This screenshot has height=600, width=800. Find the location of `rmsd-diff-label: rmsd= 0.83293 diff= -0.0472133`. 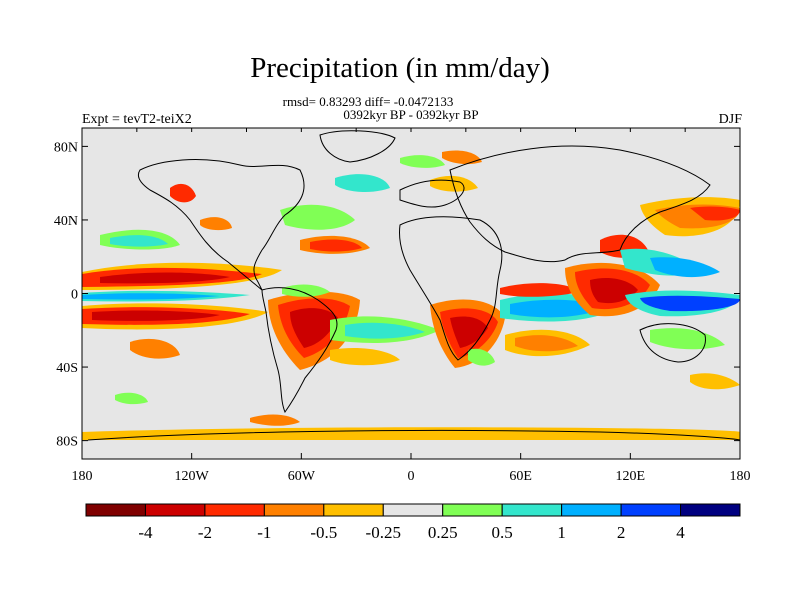

rmsd-diff-label: rmsd= 0.83293 diff= -0.0472133 is located at coordinates (368, 101).